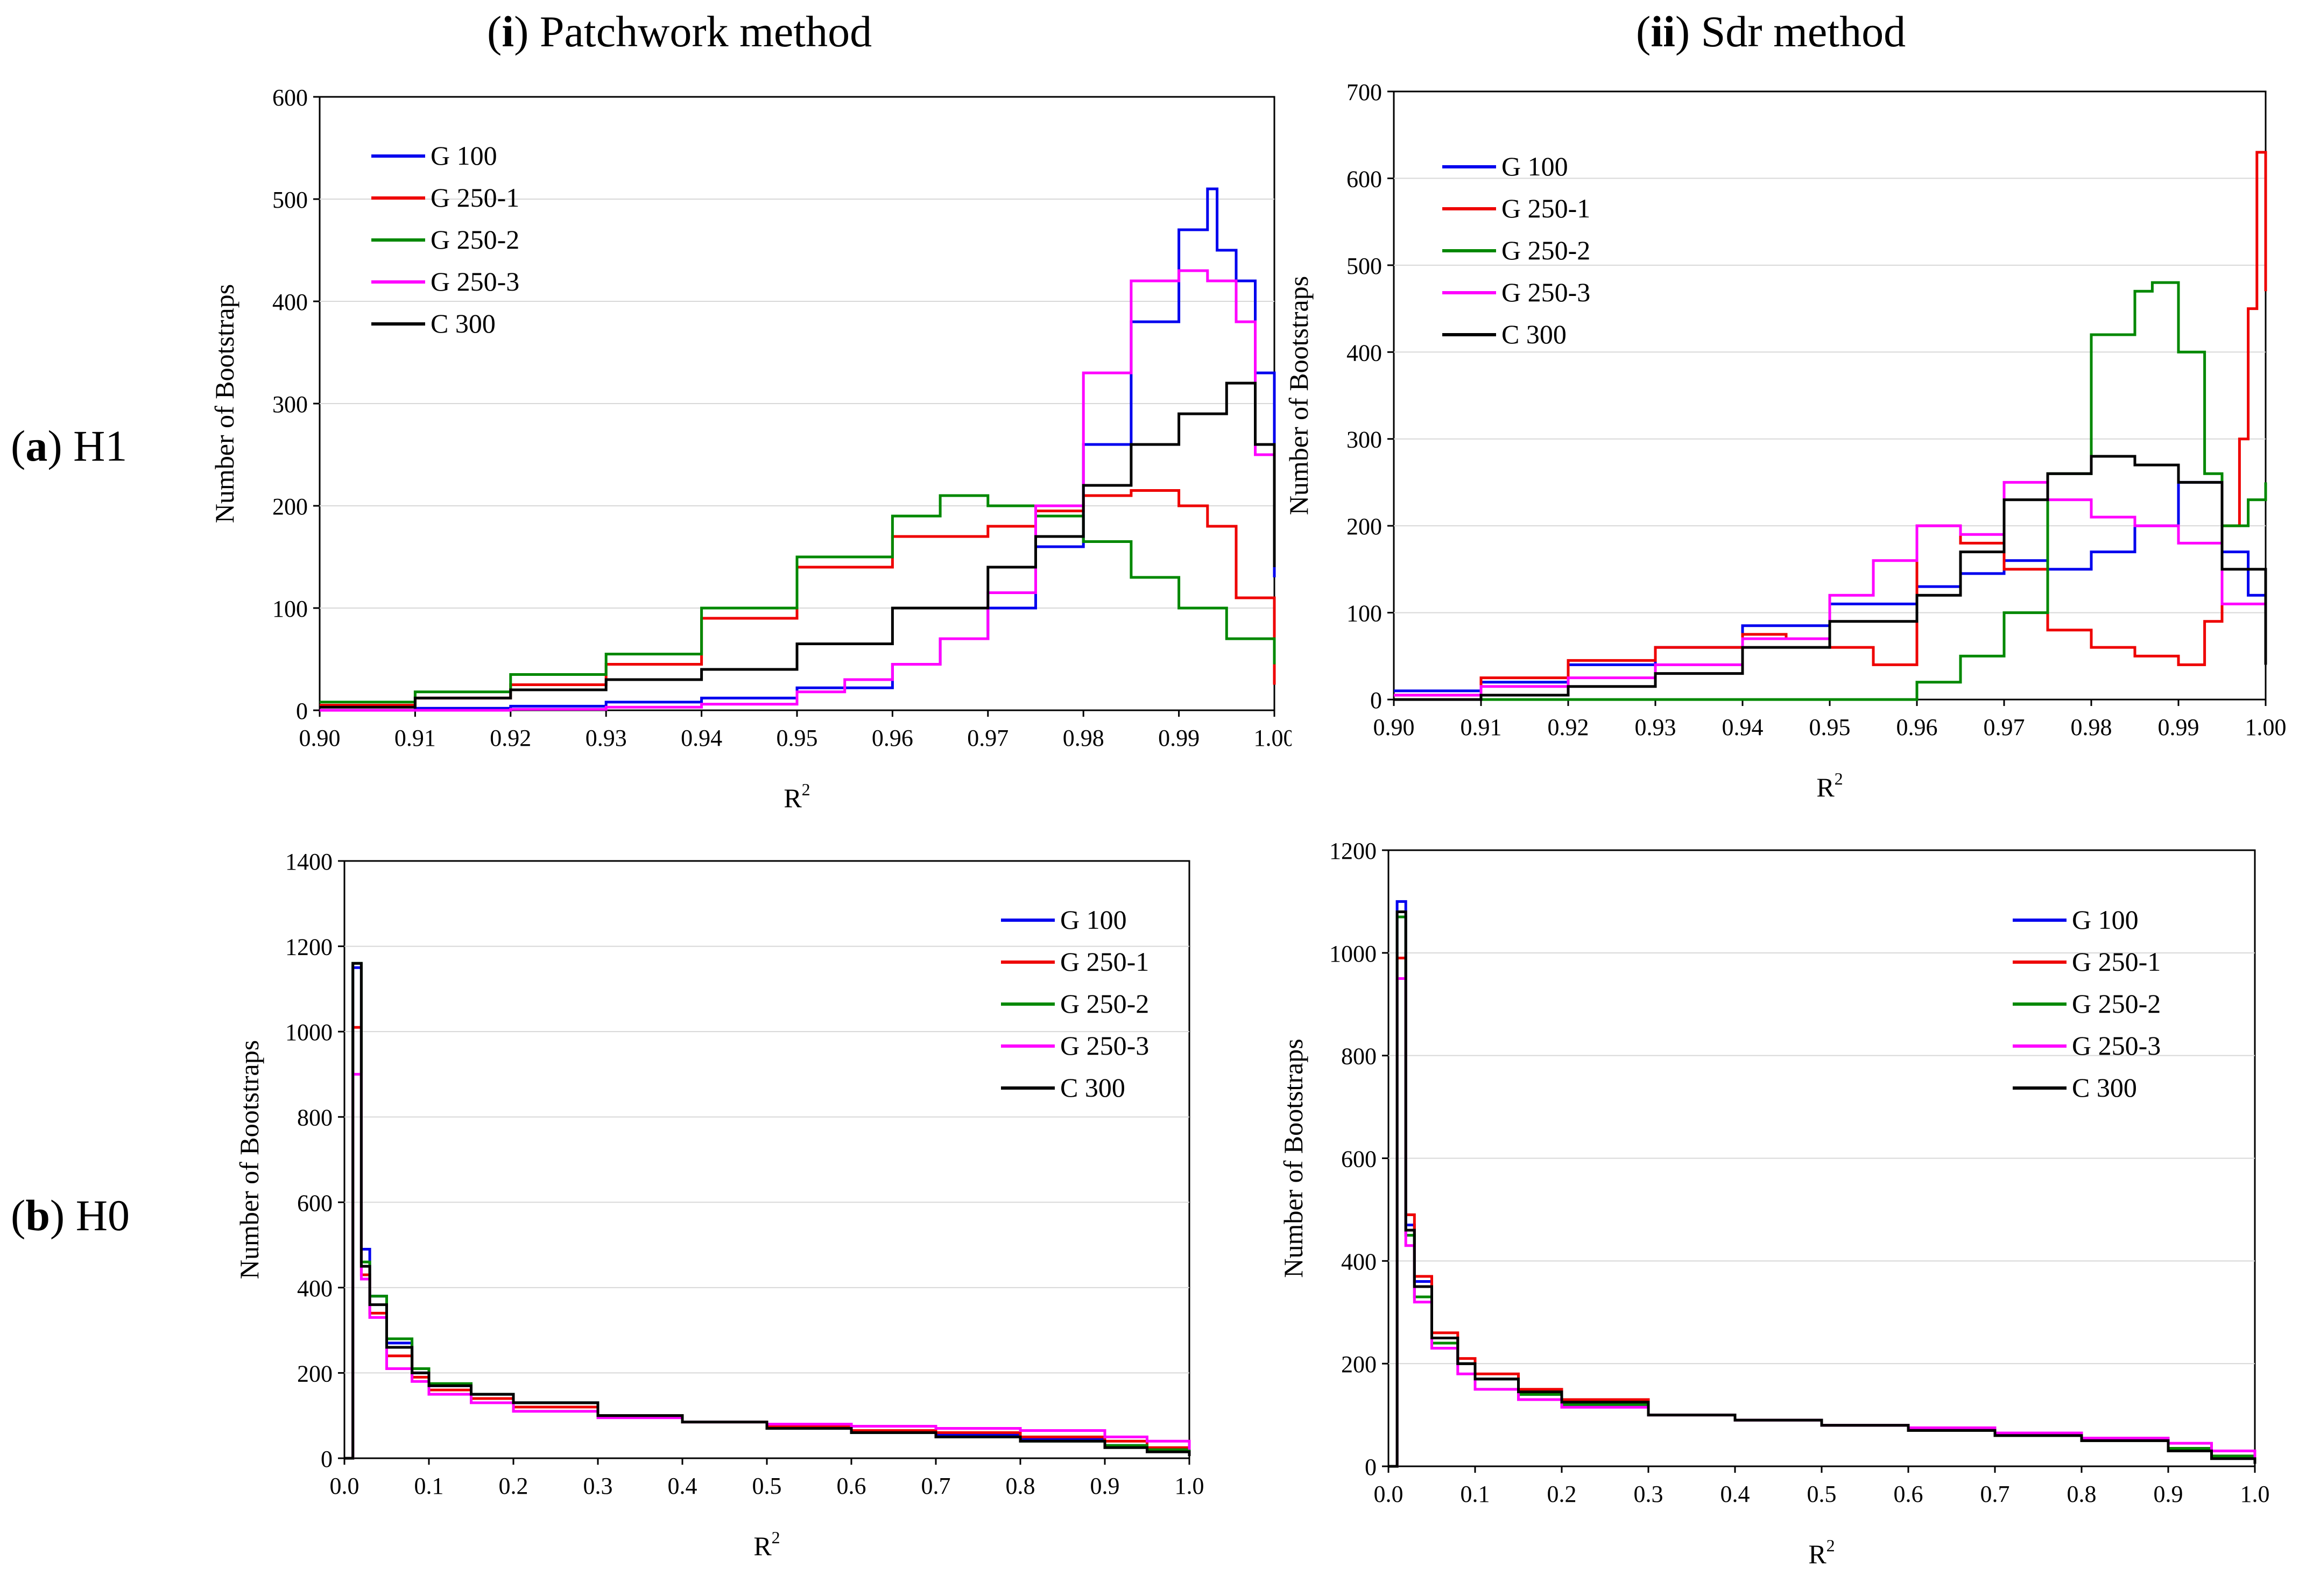 This screenshot has height=1596, width=2299. What do you see at coordinates (1534, 334) in the screenshot?
I see `legend-label: C 300` at bounding box center [1534, 334].